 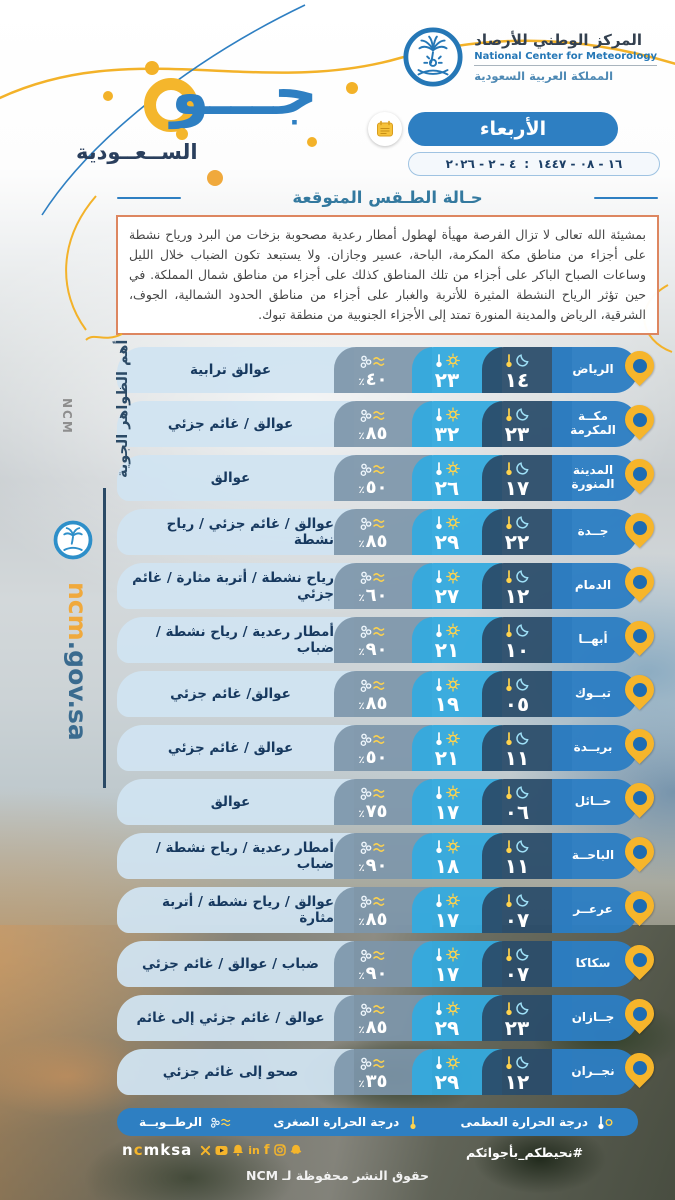 I want to click on humidity-value: ٩٠, so click(x=376, y=865).